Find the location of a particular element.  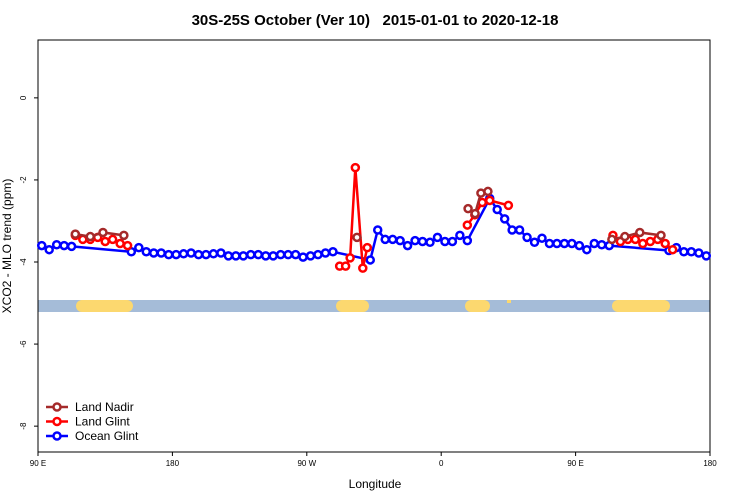

y-tick-label: -8 is located at coordinates (23, 426).